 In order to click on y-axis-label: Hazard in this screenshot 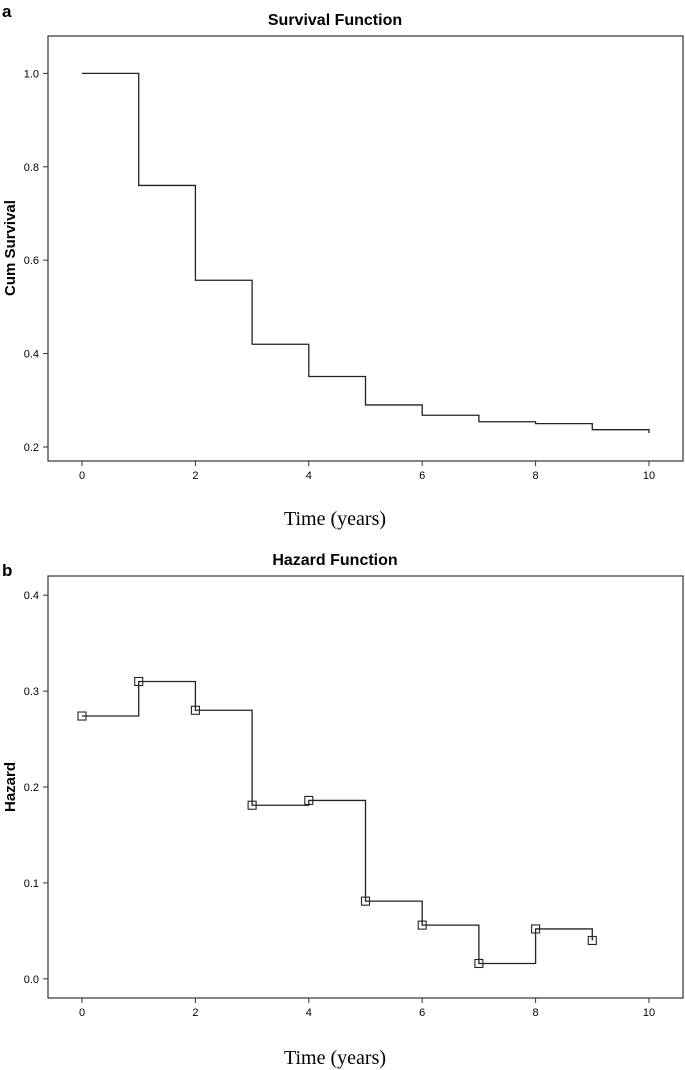, I will do `click(10, 787)`.